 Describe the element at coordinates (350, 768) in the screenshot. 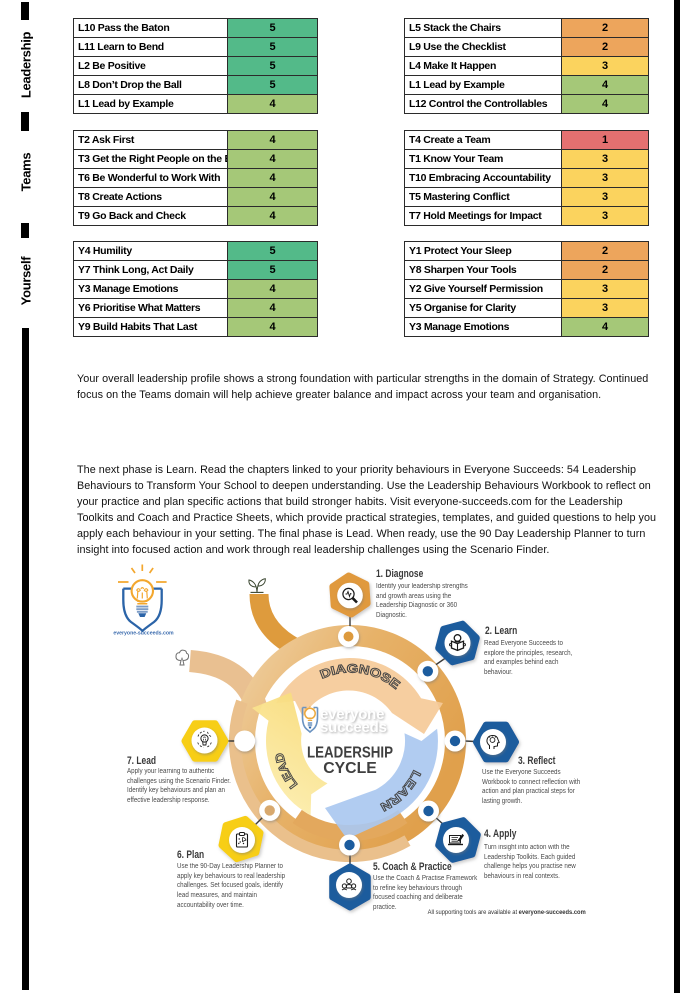

I see `svg-text: CYCLE` at that location.